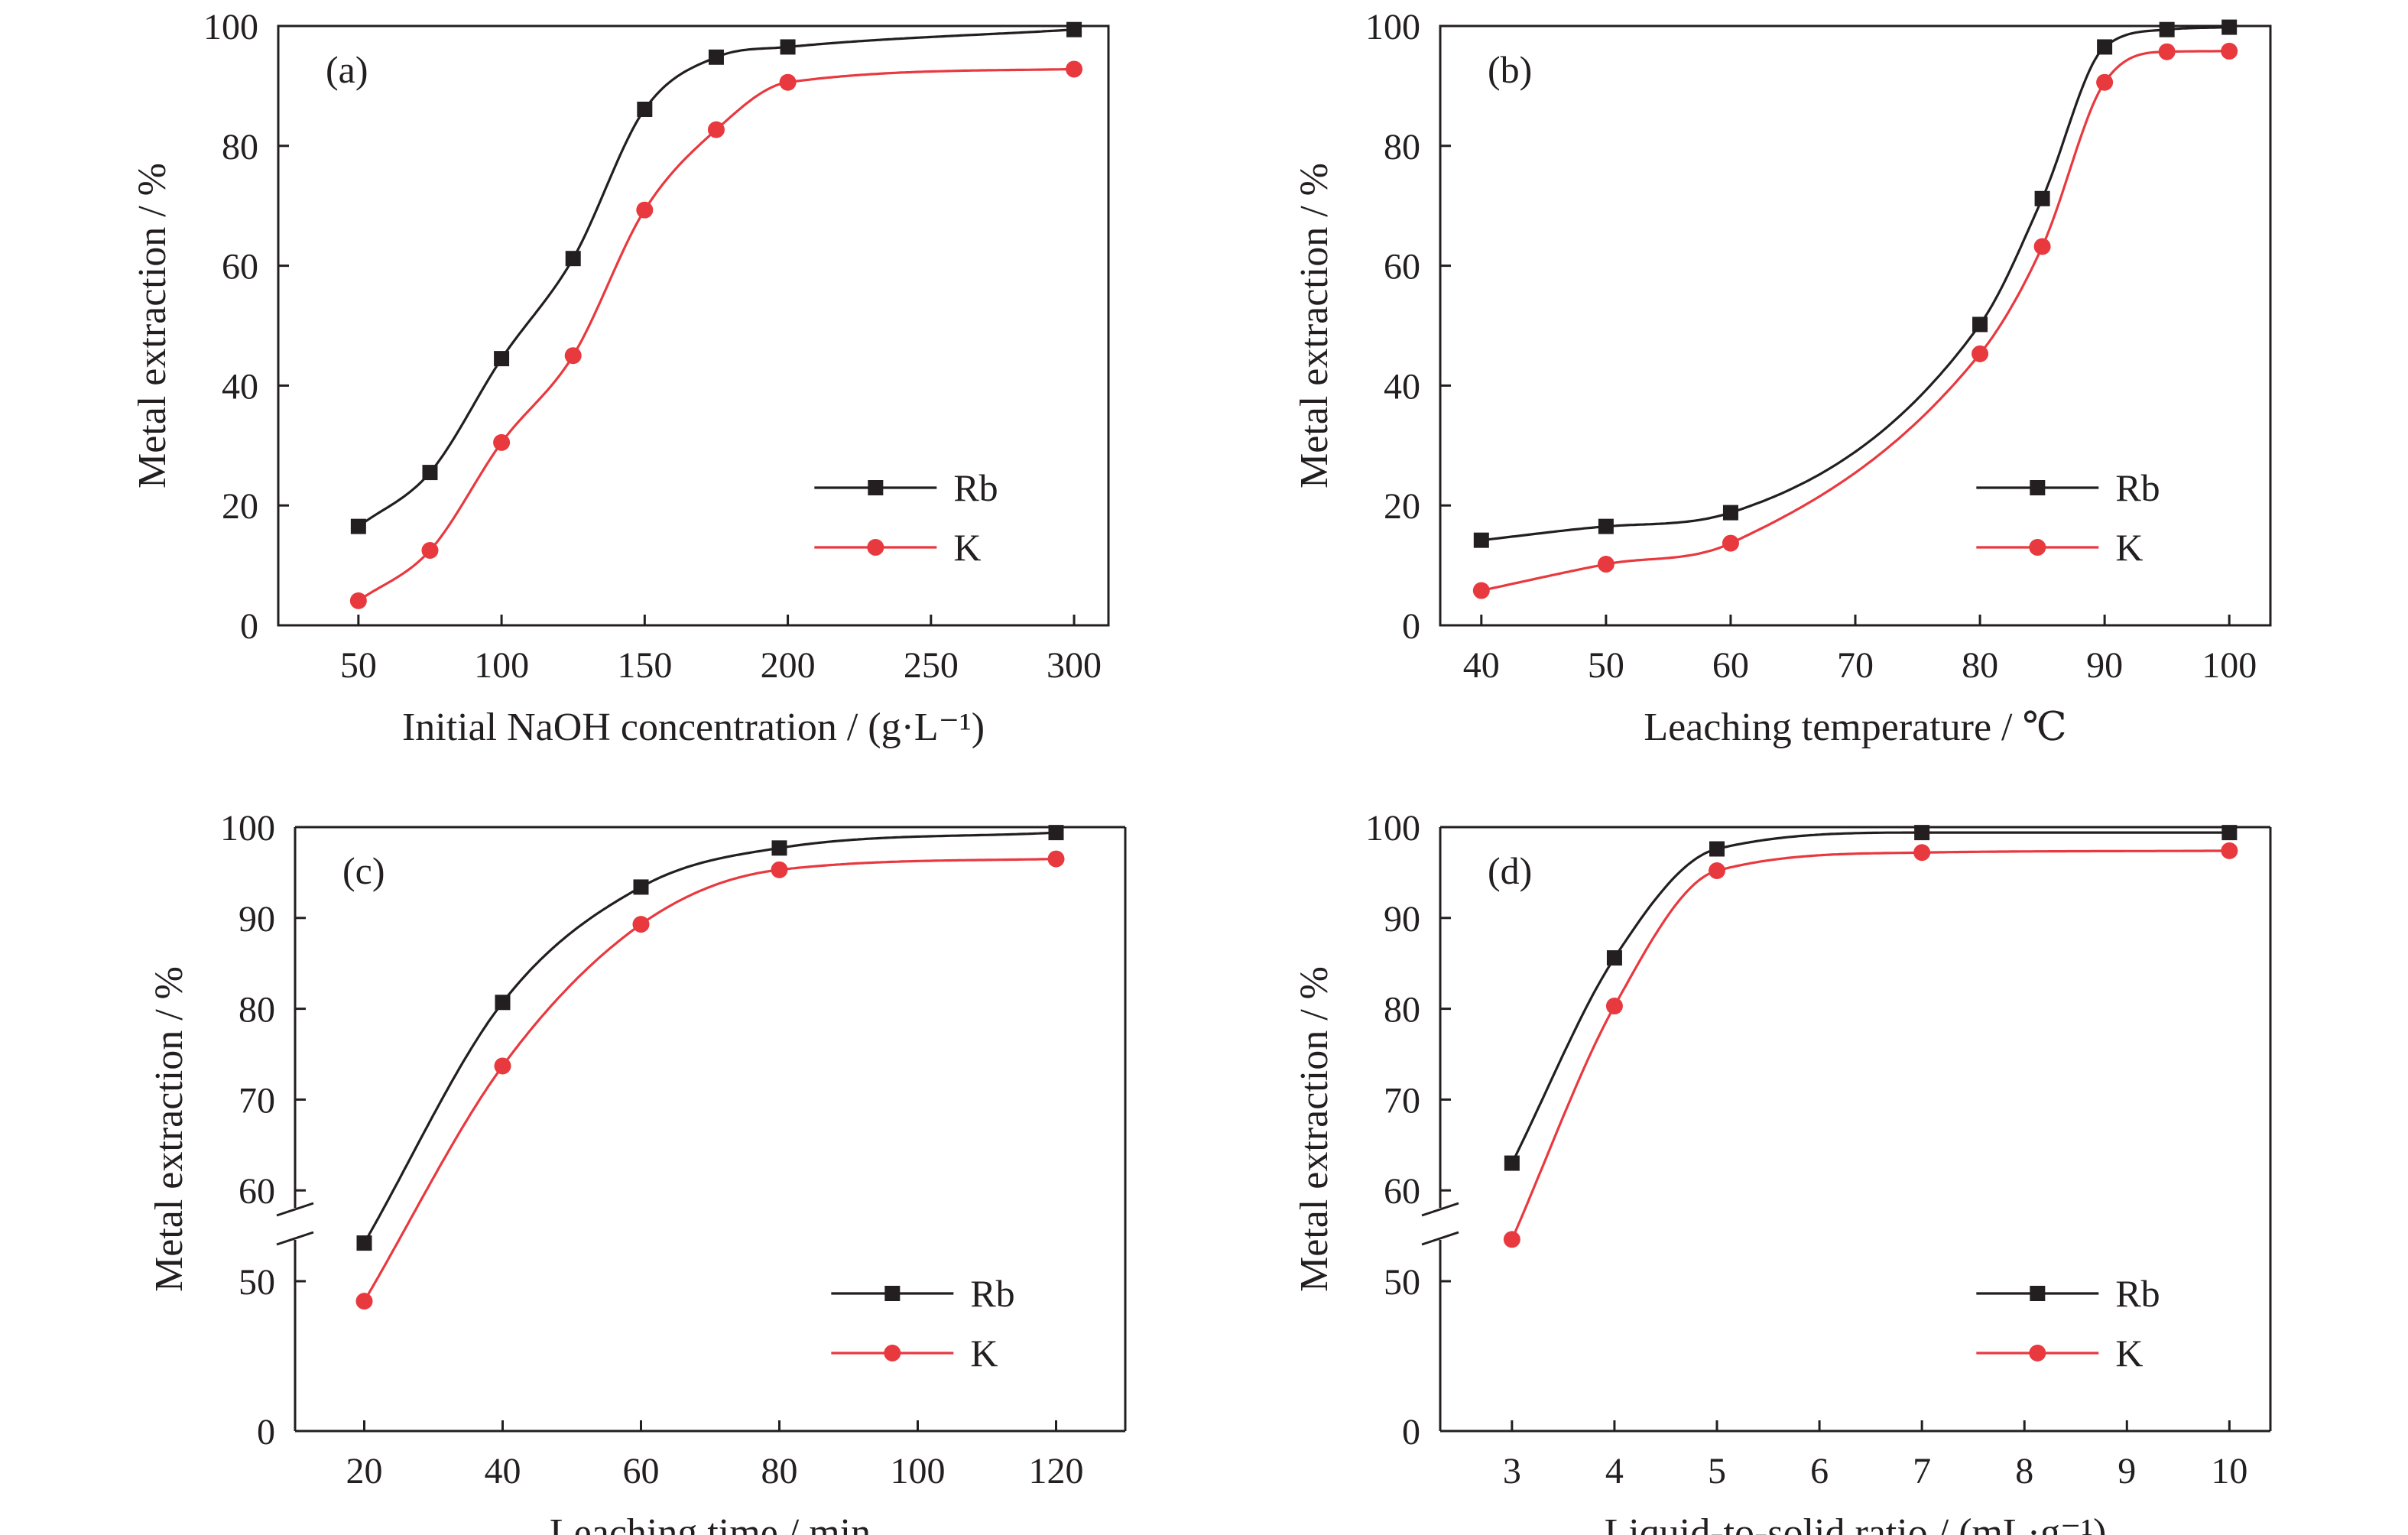 This screenshot has height=1535, width=2408. I want to click on x-tick-label: 3, so click(1512, 1471).